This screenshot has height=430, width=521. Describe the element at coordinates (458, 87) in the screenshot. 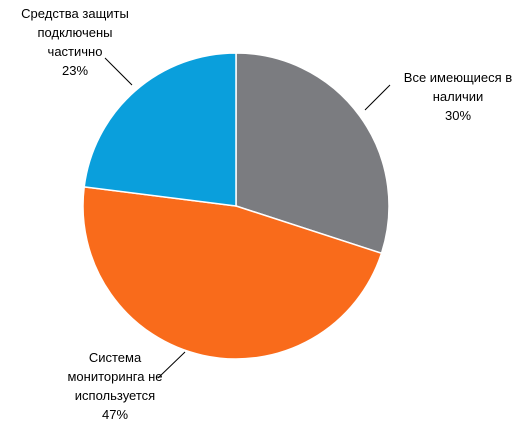

I see `category-label: Все имеющиеся в наличии` at that location.